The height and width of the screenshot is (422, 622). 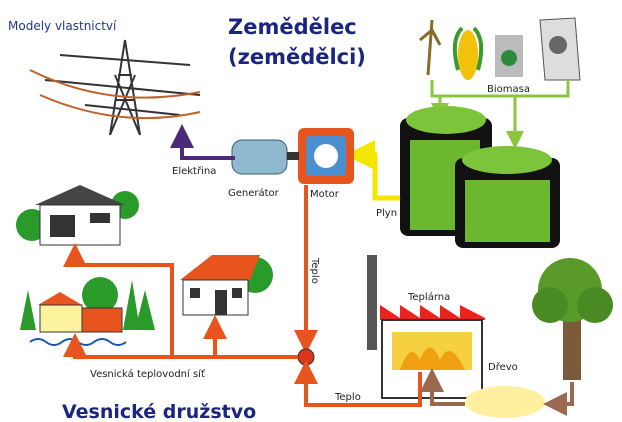 What do you see at coordinates (115, 87) in the screenshot?
I see `power-pylon` at bounding box center [115, 87].